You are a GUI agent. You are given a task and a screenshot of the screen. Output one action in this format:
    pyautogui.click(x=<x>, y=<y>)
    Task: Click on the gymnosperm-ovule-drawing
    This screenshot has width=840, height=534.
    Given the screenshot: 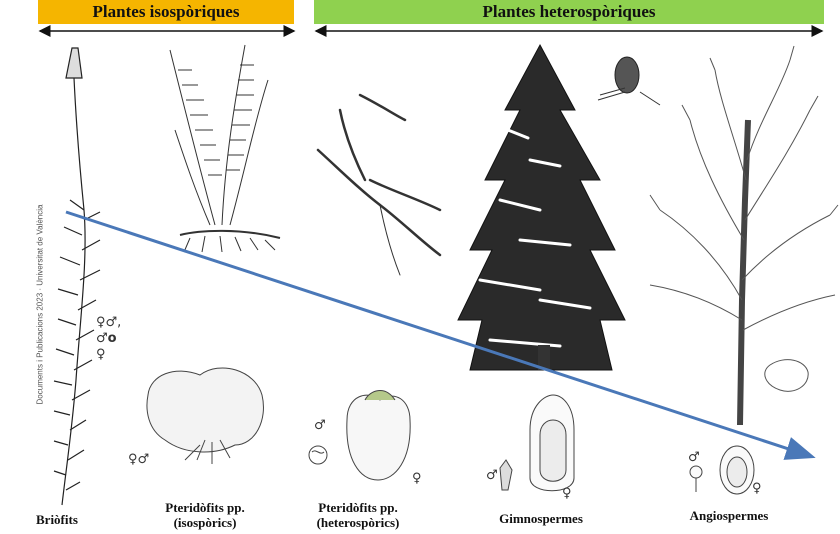 What is the action you would take?
    pyautogui.click(x=537, y=443)
    